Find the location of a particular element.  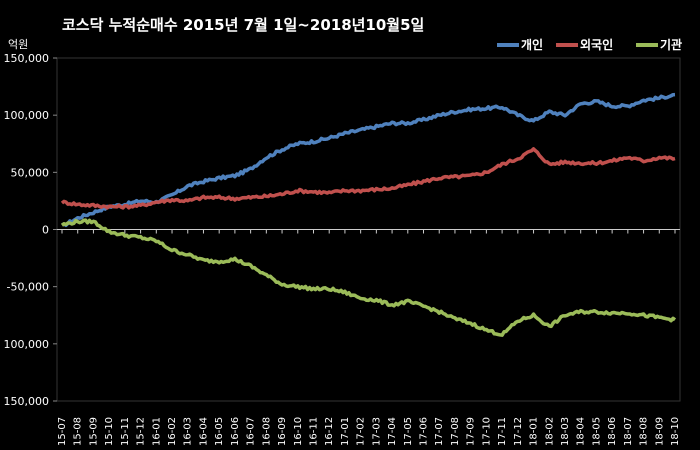

x-tick-label: 17-11 is located at coordinates (502, 431).